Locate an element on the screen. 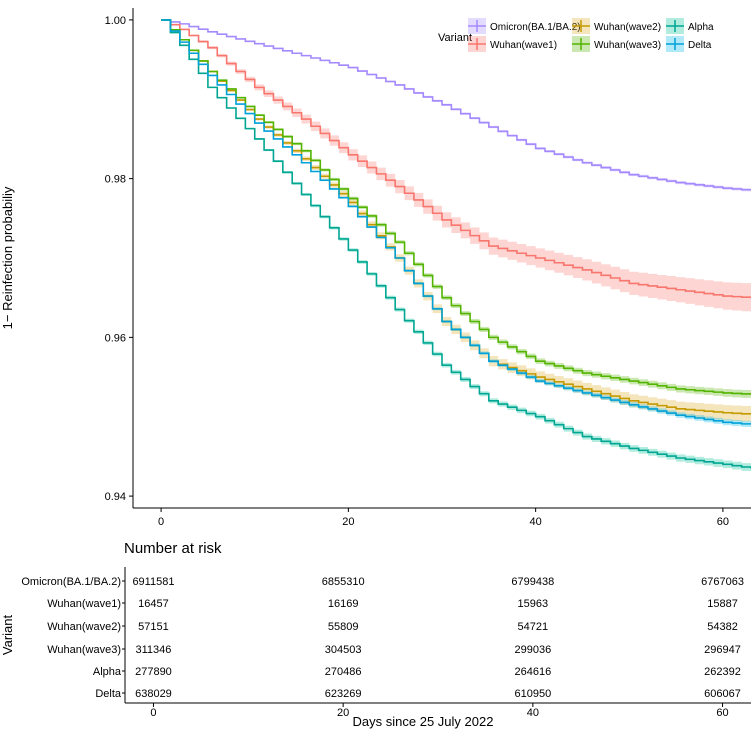  risk-row: Alpha 277890 270486 264616 262392 is located at coordinates (417, 672).